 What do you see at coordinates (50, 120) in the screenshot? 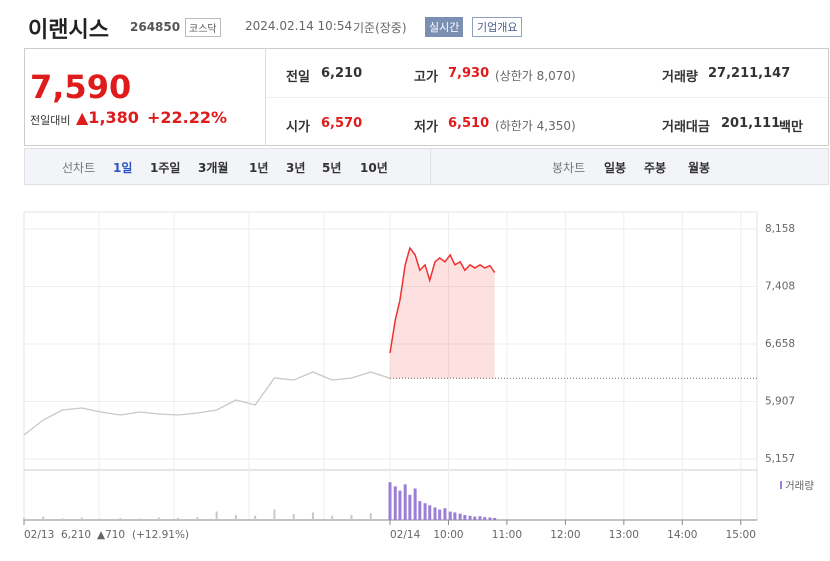
I see `change-label: 전일대비` at bounding box center [50, 120].